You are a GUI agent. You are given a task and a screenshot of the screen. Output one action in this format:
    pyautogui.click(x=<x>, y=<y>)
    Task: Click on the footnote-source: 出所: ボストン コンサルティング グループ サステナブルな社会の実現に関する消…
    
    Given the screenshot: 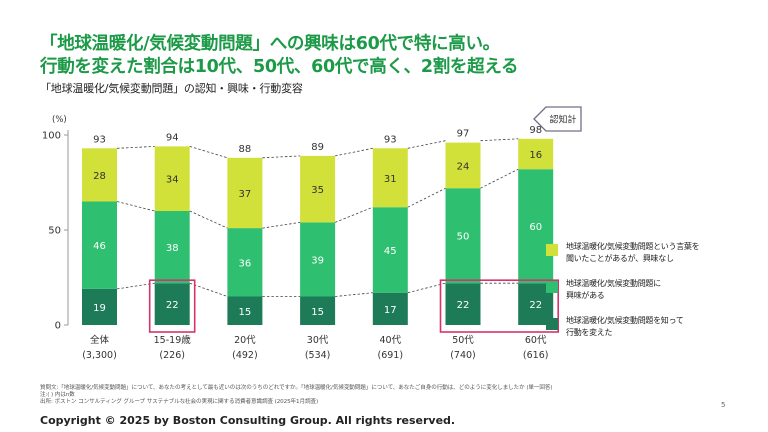 What is the action you would take?
    pyautogui.click(x=179, y=402)
    